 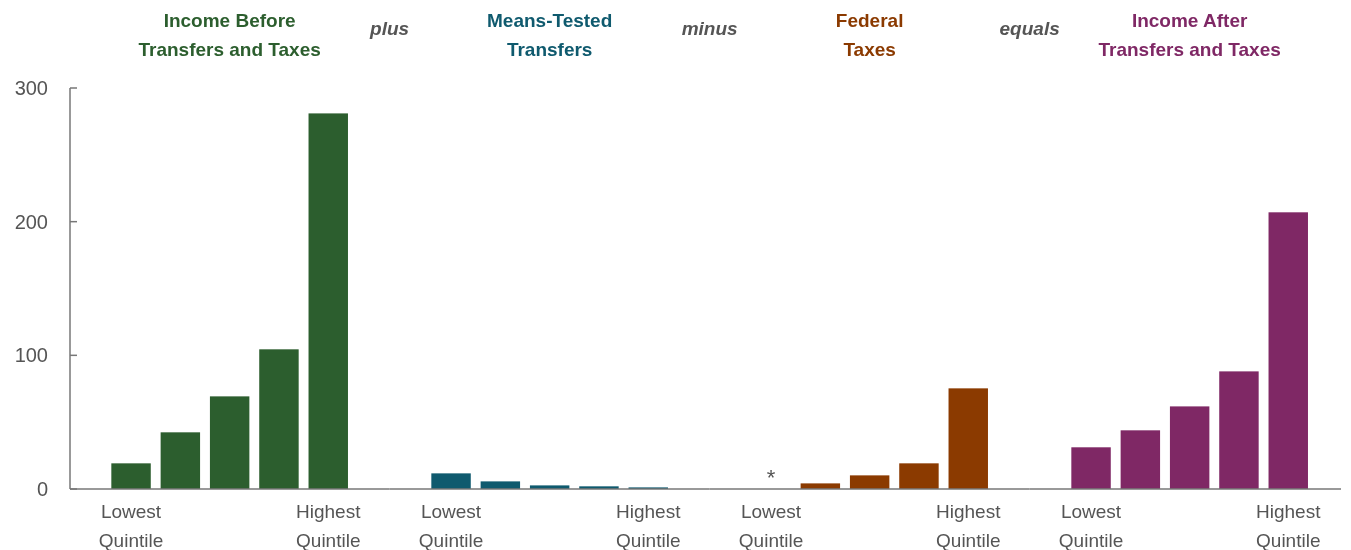 I want to click on chart-title: Means-Tested Transfers, so click(x=550, y=35).